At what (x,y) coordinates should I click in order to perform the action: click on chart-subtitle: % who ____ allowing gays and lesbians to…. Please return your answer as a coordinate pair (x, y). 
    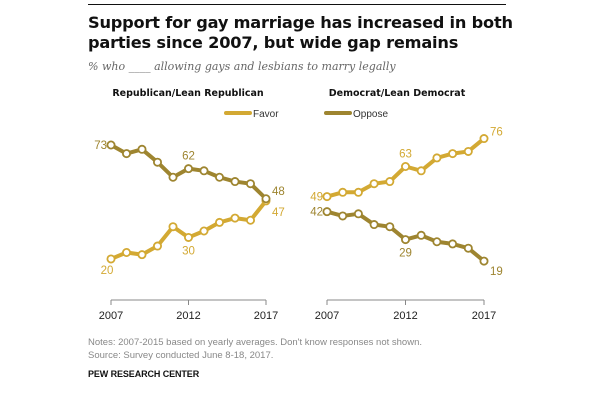
    Looking at the image, I should click on (242, 66).